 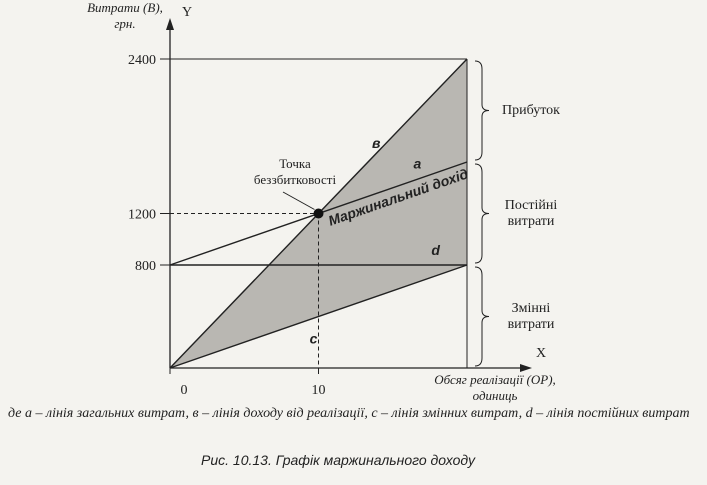 What do you see at coordinates (184, 390) in the screenshot?
I see `x-tick-label: 0` at bounding box center [184, 390].